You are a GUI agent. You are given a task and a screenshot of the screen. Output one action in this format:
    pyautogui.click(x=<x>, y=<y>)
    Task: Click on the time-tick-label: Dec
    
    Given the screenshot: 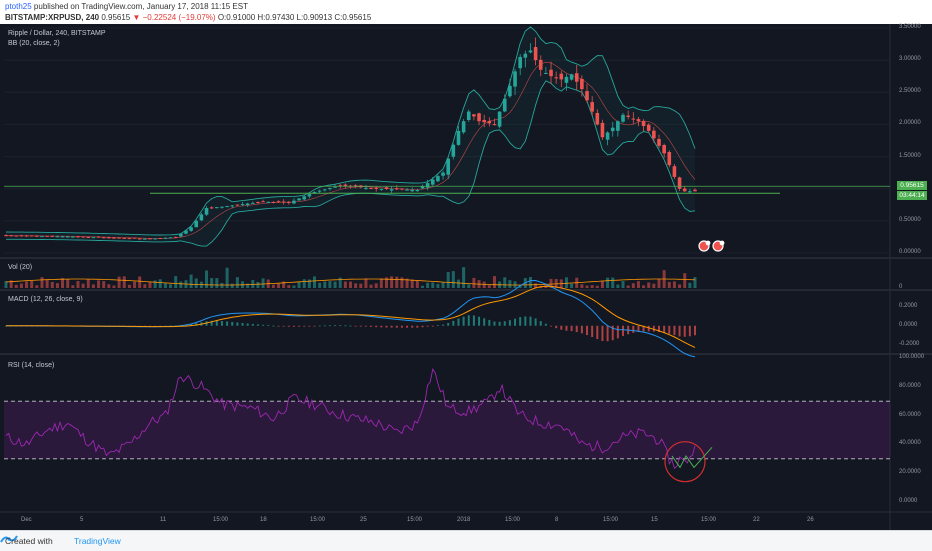 What is the action you would take?
    pyautogui.click(x=26, y=520)
    